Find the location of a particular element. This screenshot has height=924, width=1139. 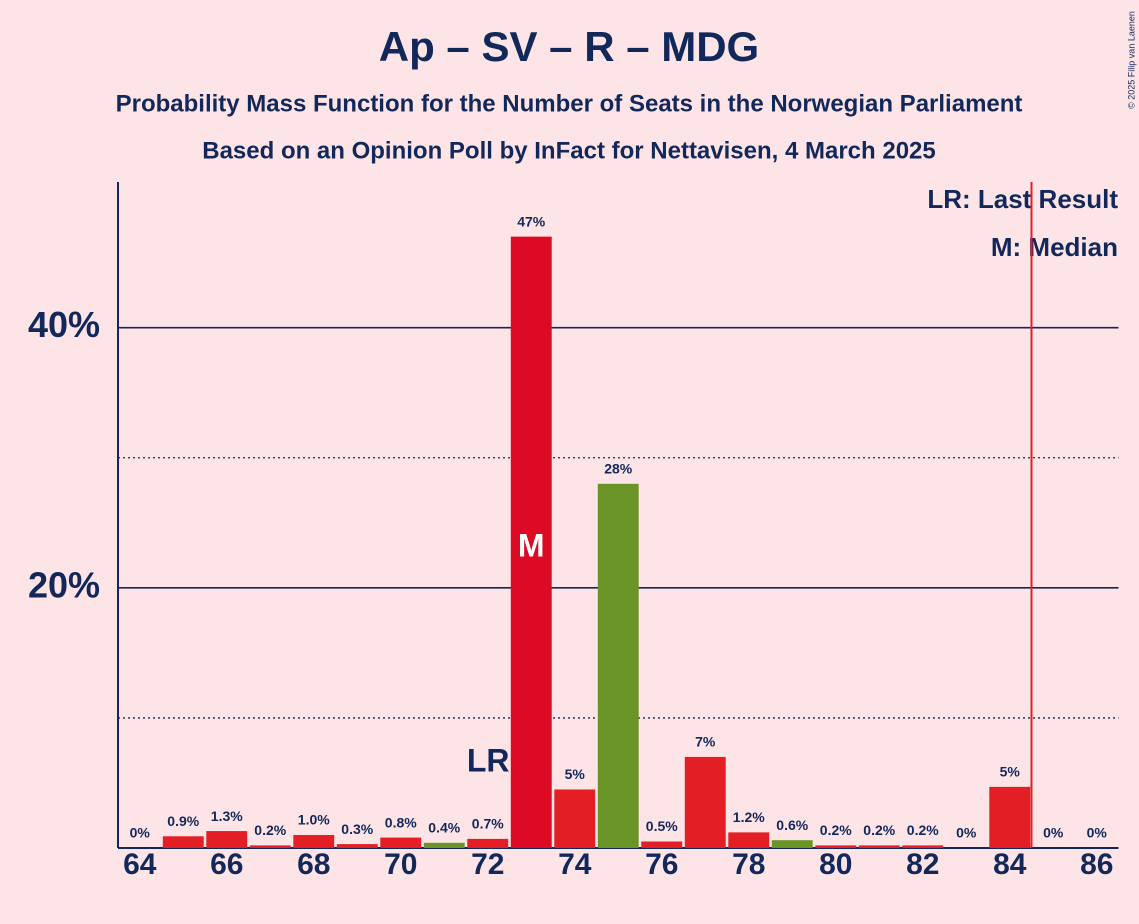

x-tick-label: 66 is located at coordinates (226, 864).